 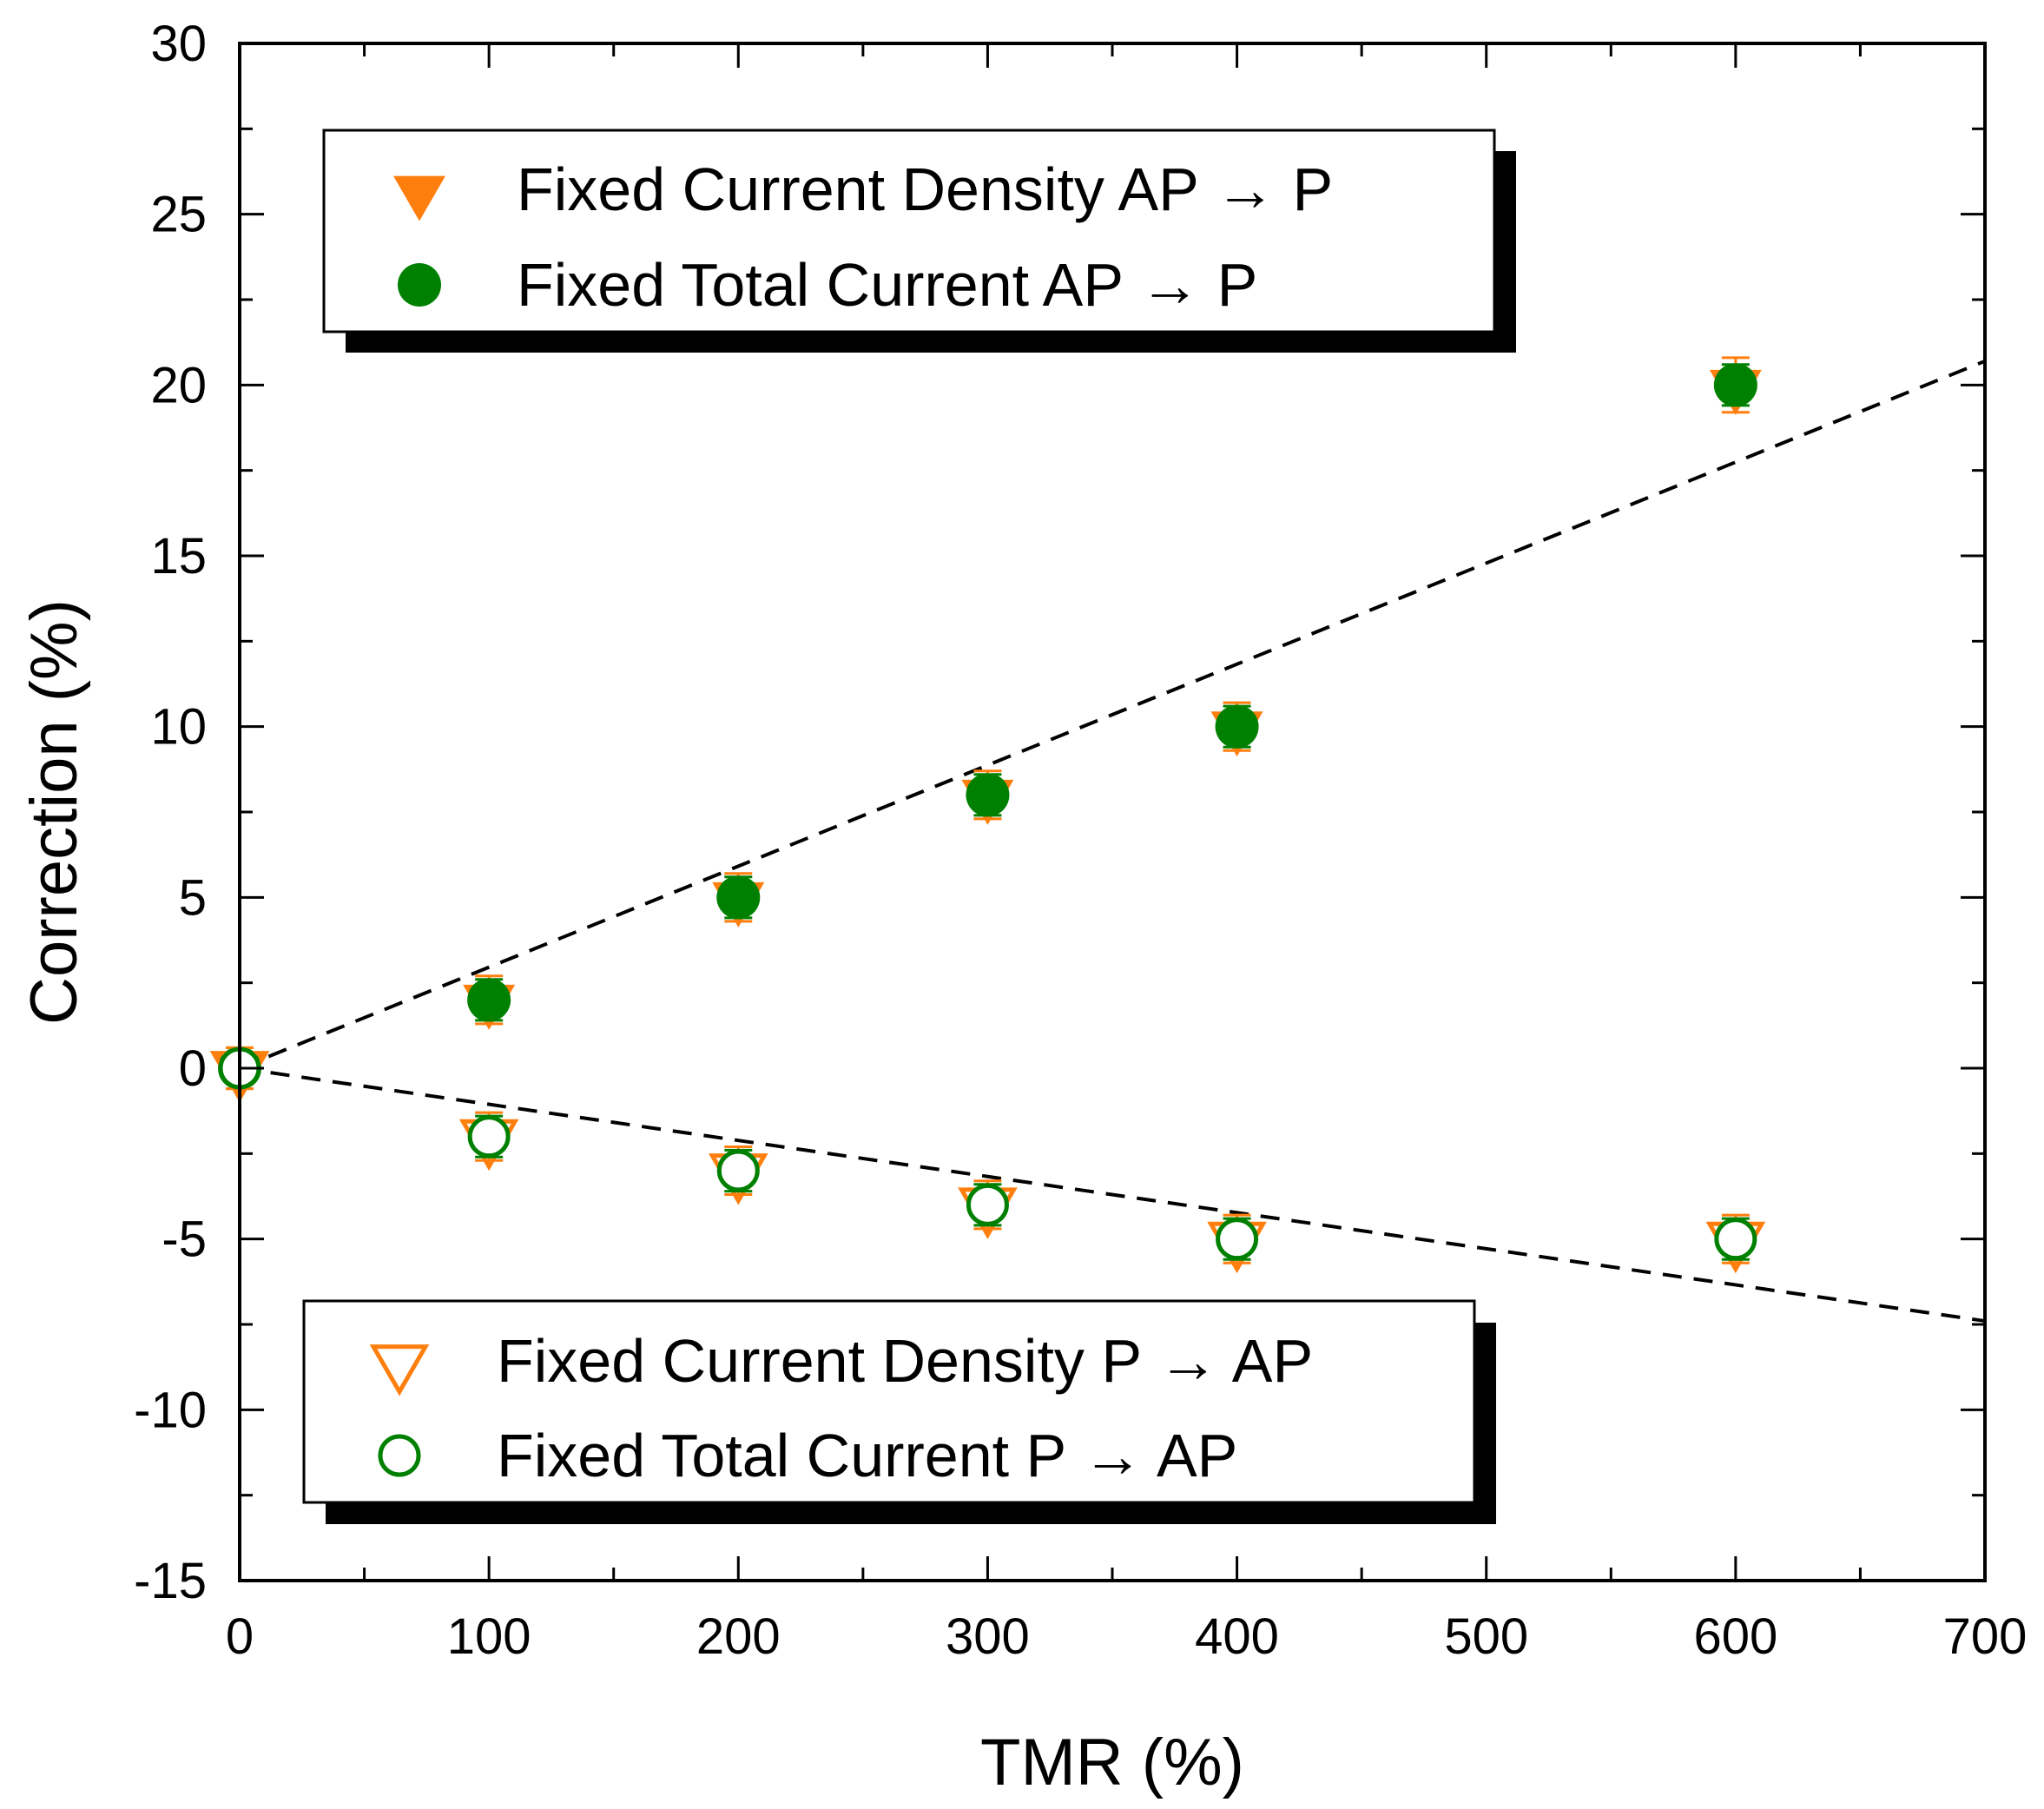 What do you see at coordinates (193, 1068) in the screenshot?
I see `y-tick-label: 0` at bounding box center [193, 1068].